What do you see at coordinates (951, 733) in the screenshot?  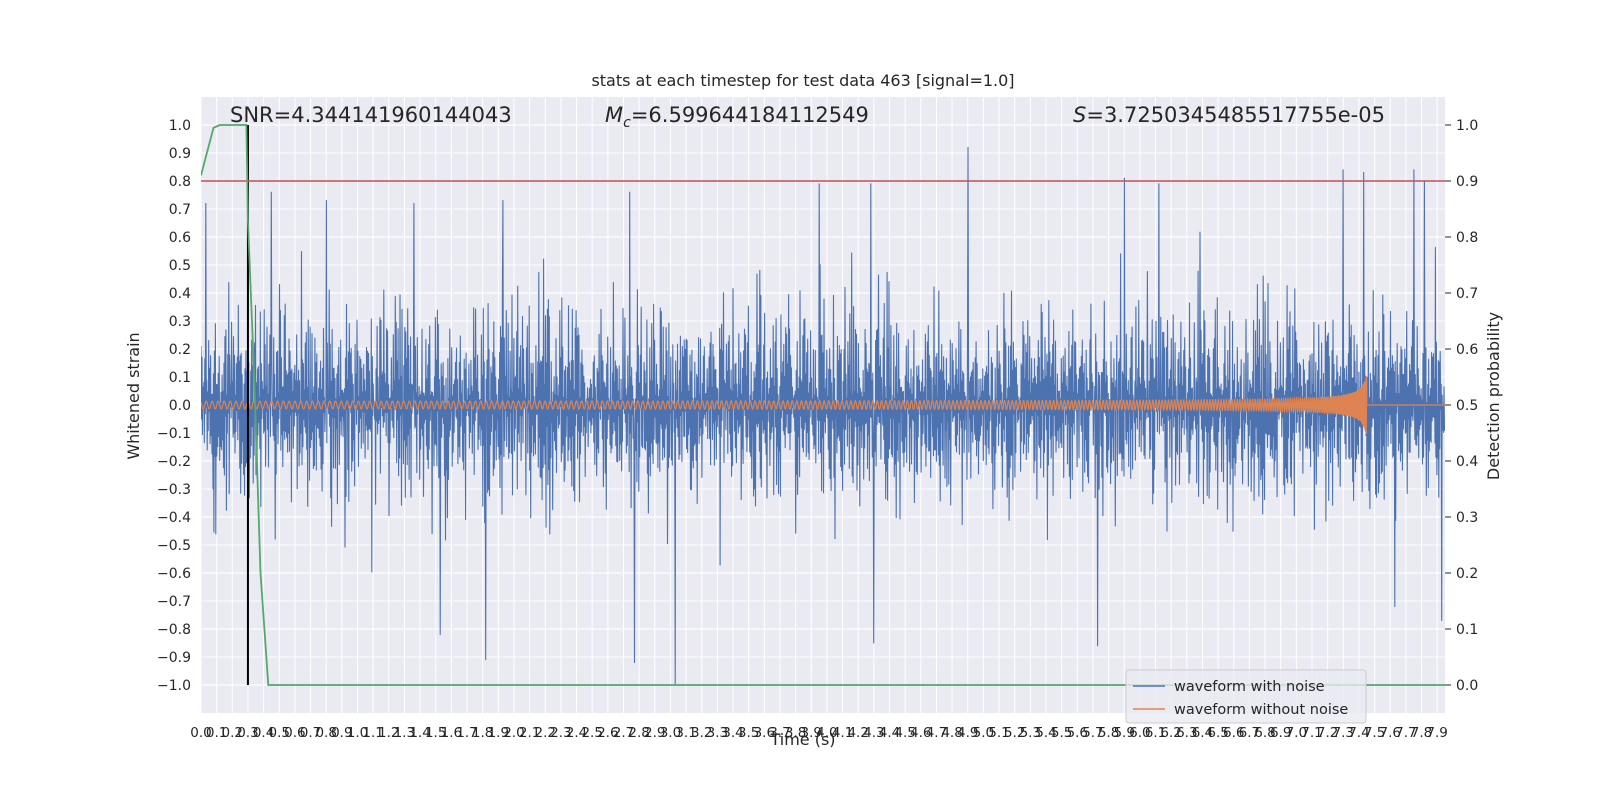 I see `x-tick-label: 4.8` at bounding box center [951, 733].